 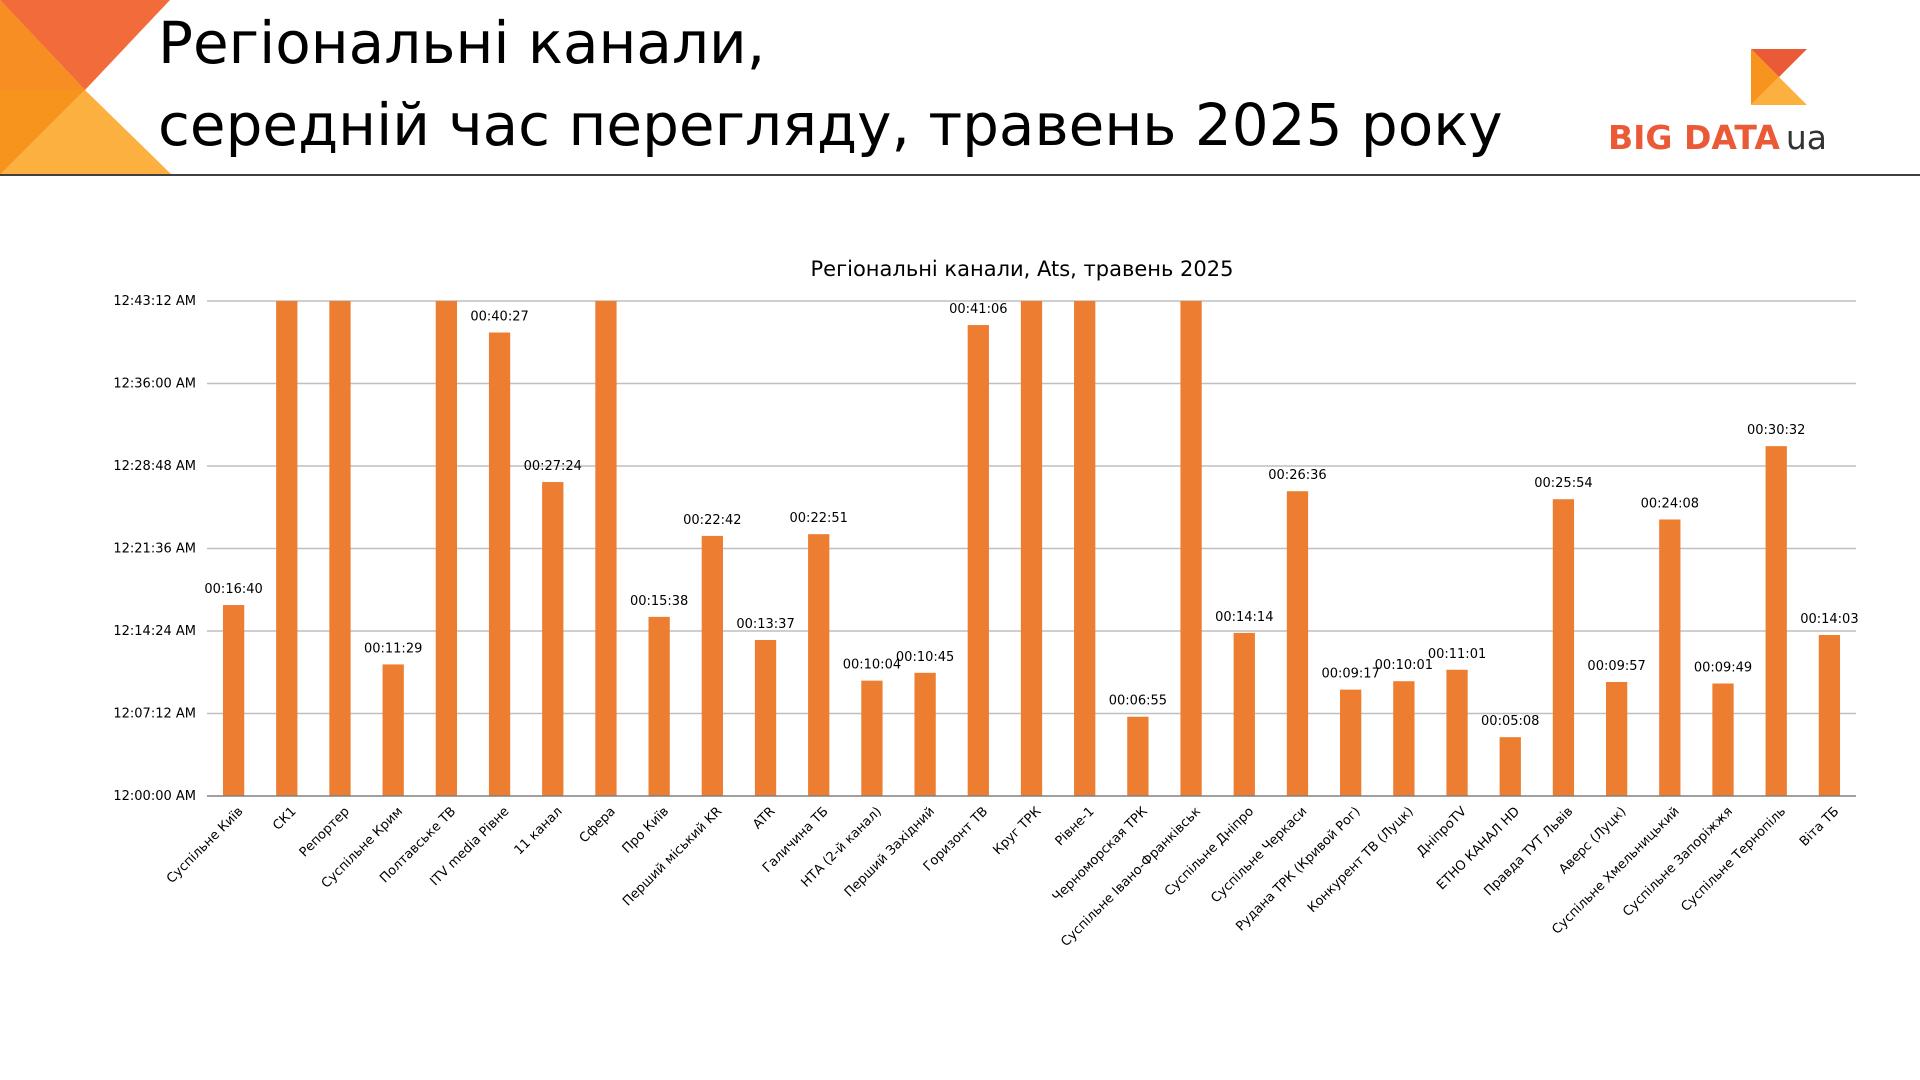 I want to click on x-tick-label: Суспільне Черкаси, so click(x=1259, y=855).